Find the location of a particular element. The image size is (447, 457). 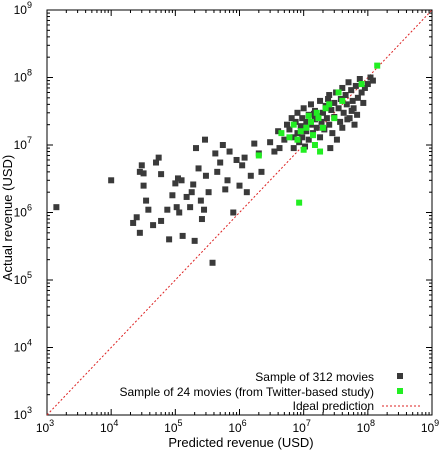

y-tick-label: 10⁴ is located at coordinates (23, 346).